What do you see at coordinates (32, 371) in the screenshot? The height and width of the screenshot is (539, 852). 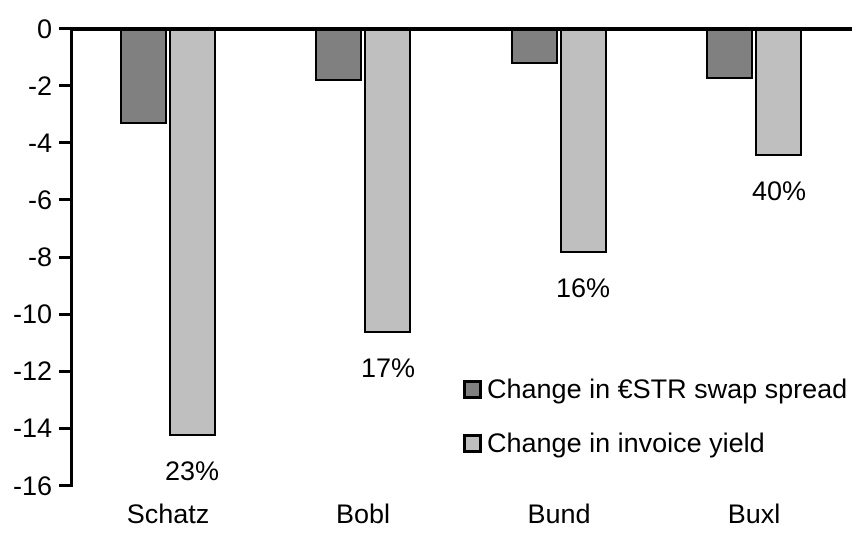 I see `y-tick-label: -12` at bounding box center [32, 371].